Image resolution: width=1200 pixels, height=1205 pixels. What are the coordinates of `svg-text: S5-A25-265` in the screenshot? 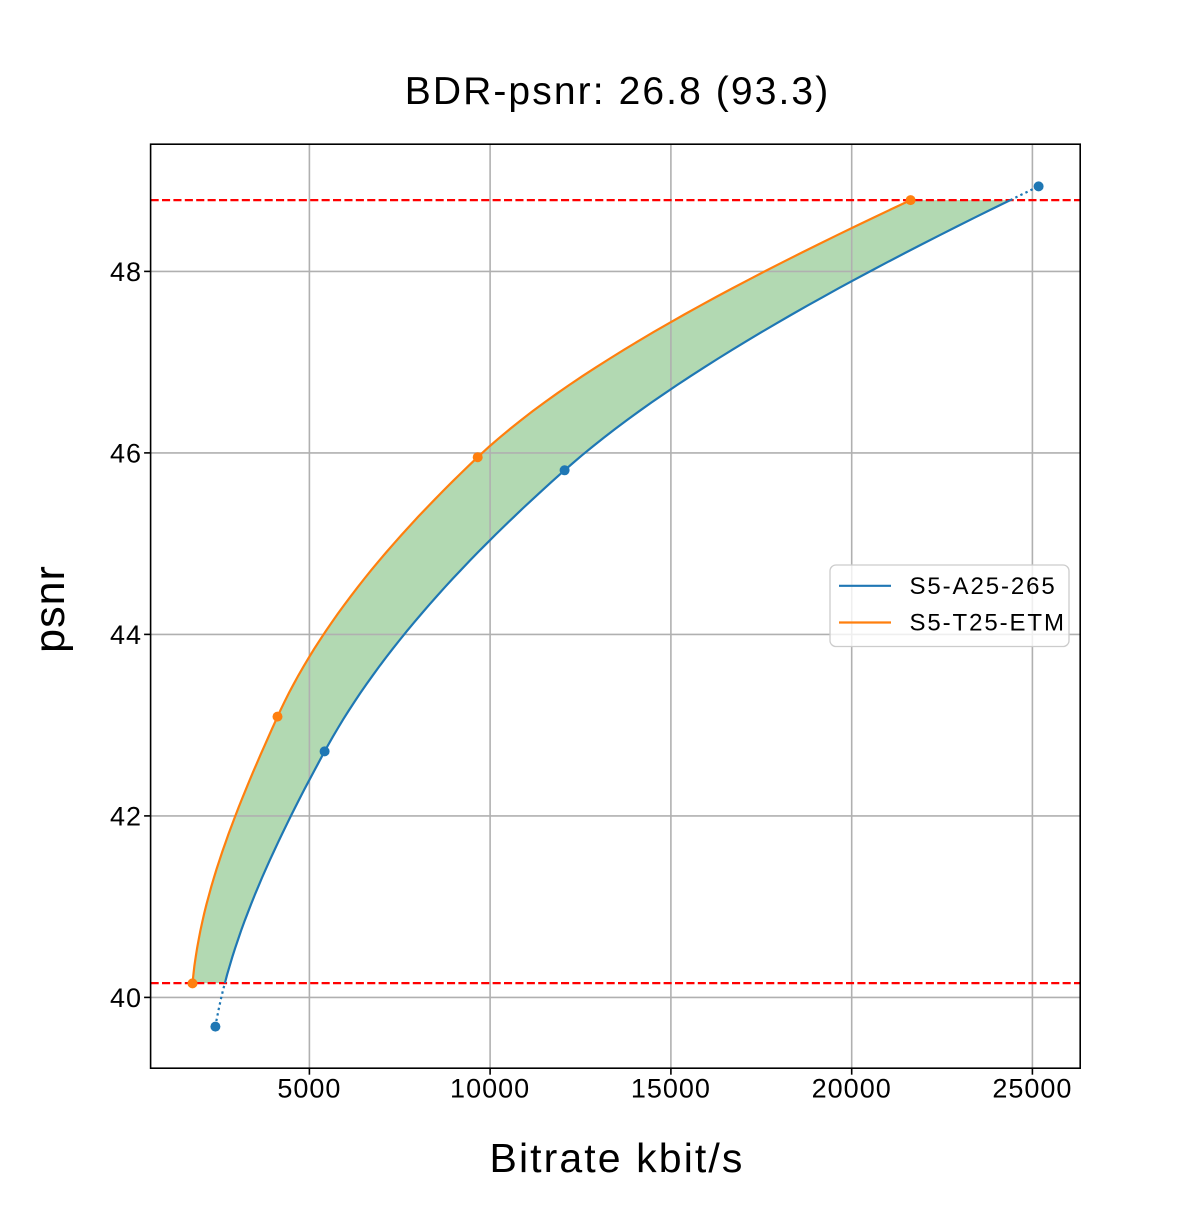 It's located at (983, 586).